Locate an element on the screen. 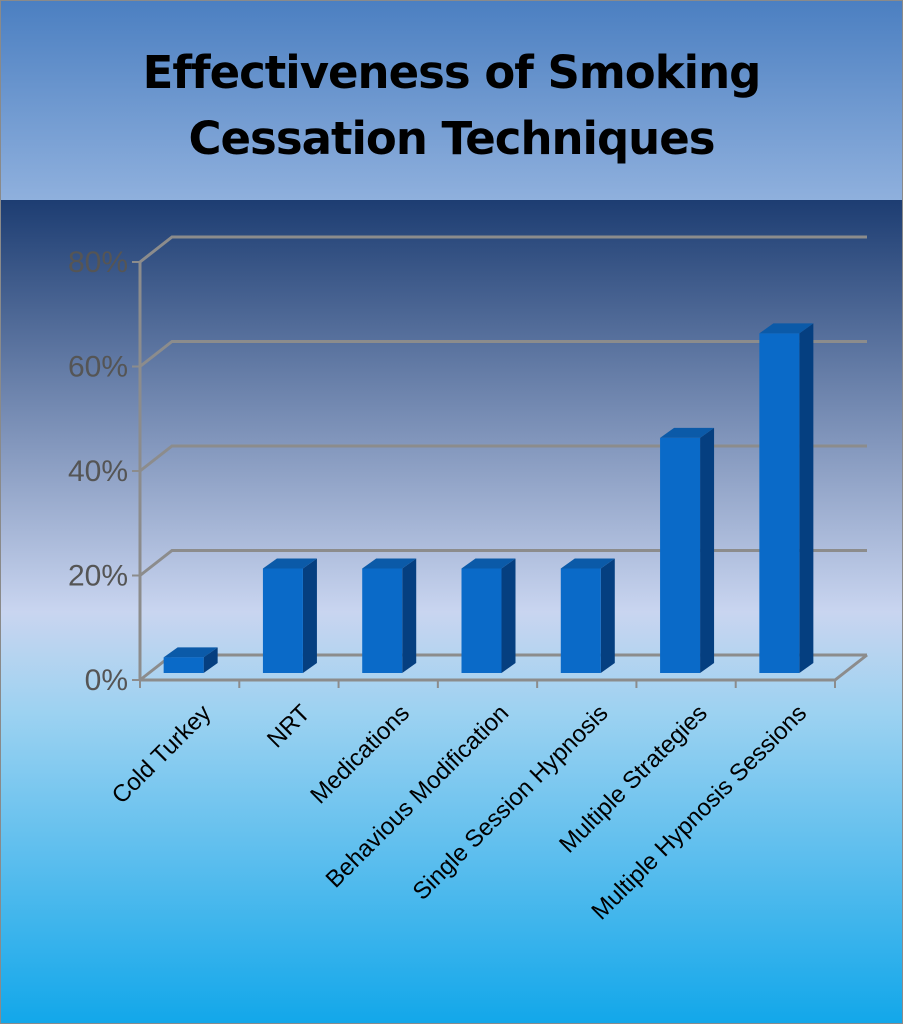 The width and height of the screenshot is (903, 1024). y-tick-label: 80% is located at coordinates (98, 262).